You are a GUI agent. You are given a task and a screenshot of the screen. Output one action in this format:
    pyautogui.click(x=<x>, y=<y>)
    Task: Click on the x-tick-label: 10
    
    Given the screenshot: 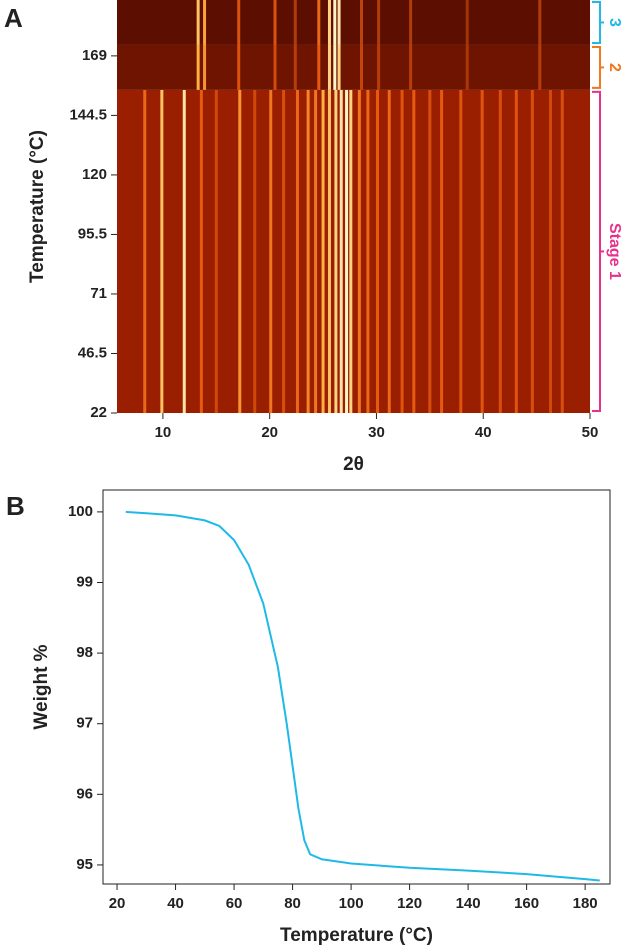 What is the action you would take?
    pyautogui.click(x=163, y=432)
    